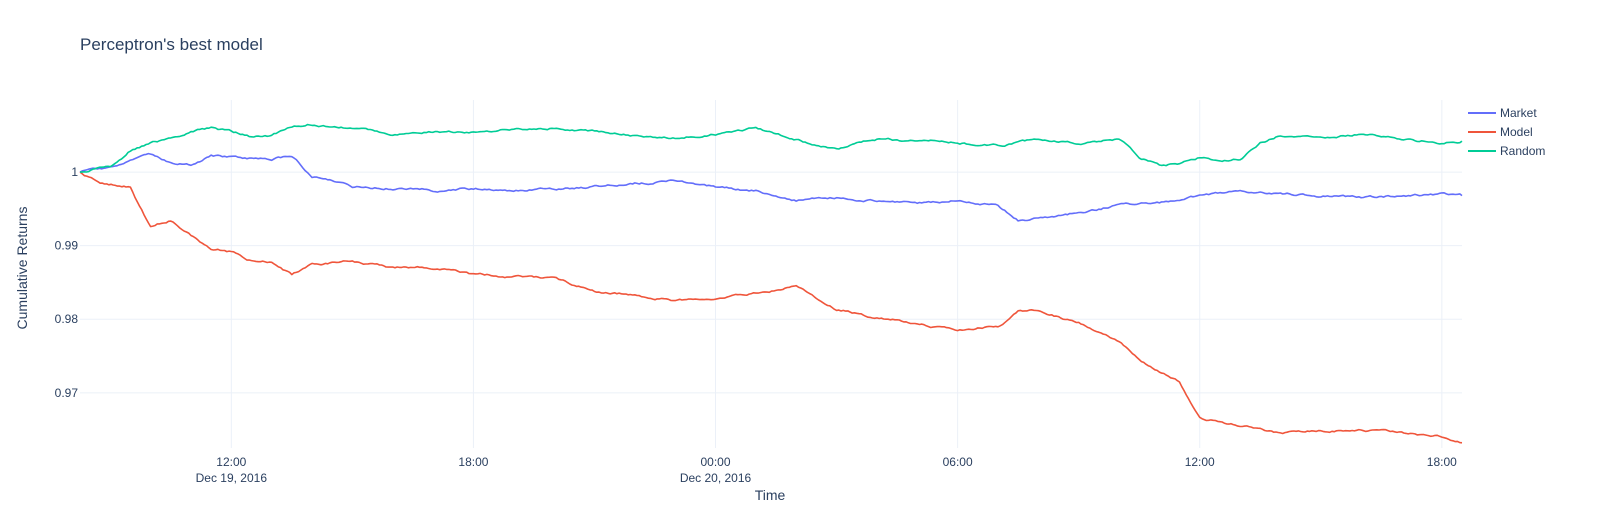 The image size is (1598, 525). I want to click on y-tick-label: 0.98, so click(67, 319).